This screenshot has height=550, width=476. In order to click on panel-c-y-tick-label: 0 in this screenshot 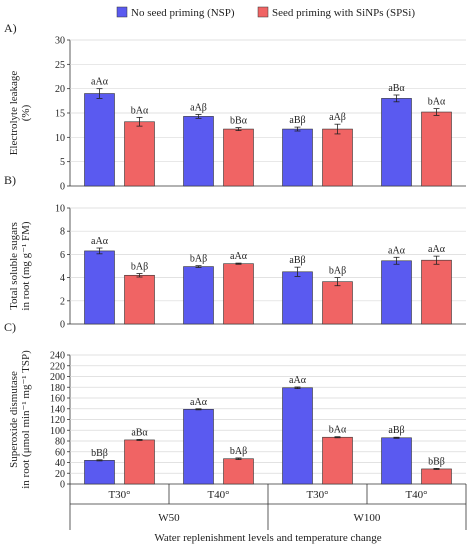, I will do `click(62, 485)`.